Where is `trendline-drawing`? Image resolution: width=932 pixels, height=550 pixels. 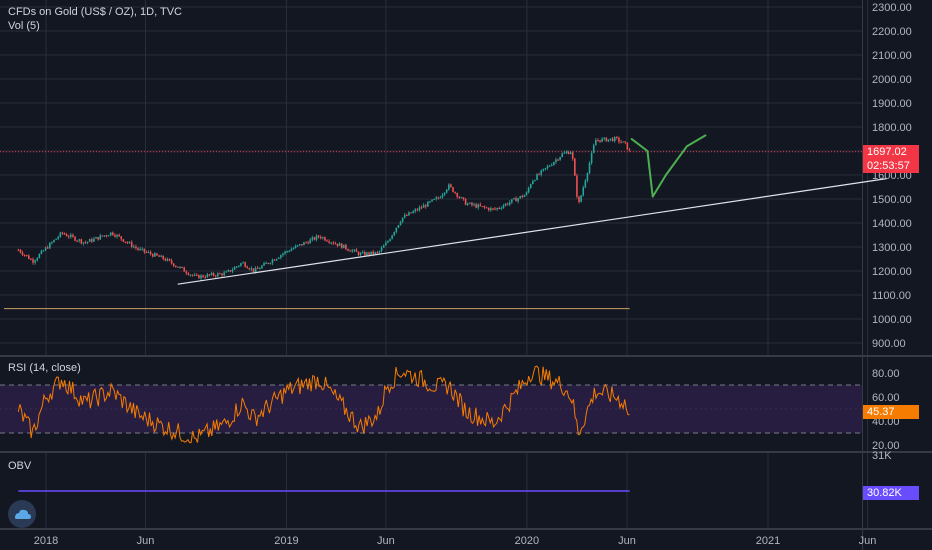
trendline-drawing is located at coordinates (532, 231).